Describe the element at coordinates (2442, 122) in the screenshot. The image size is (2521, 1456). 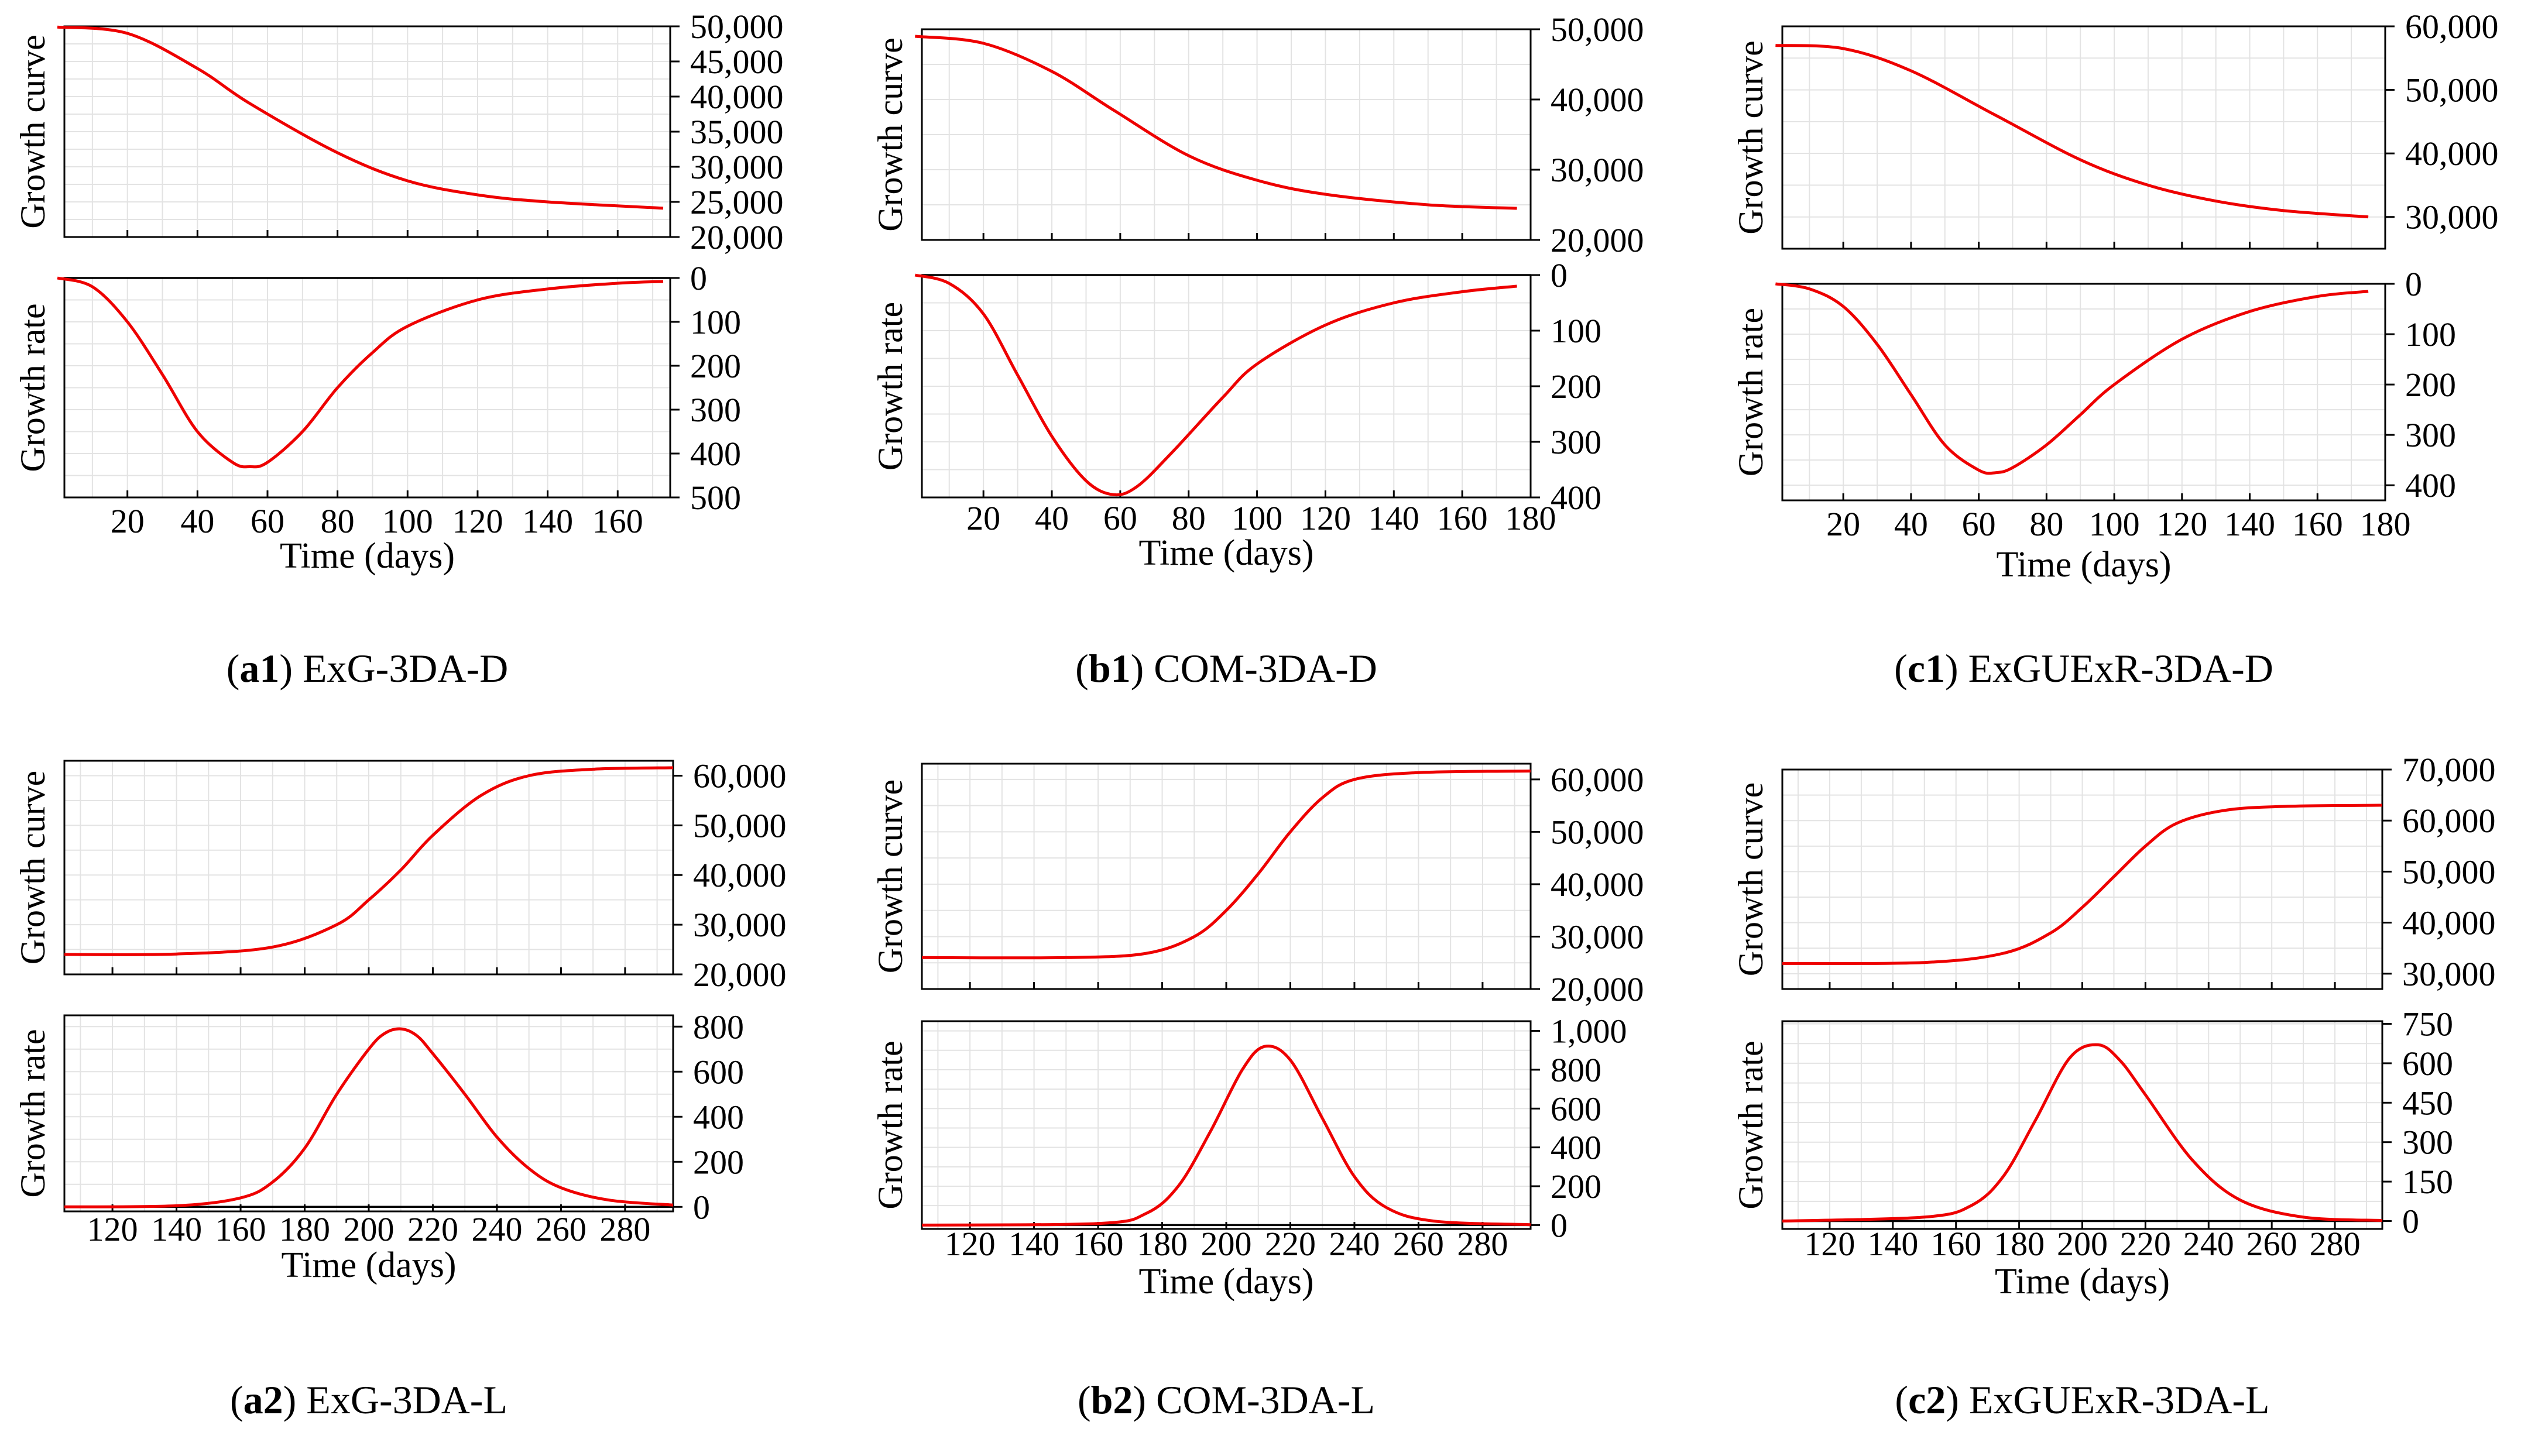
I see `right-y-axis: 30,000 40,000 50,000 60,000` at that location.